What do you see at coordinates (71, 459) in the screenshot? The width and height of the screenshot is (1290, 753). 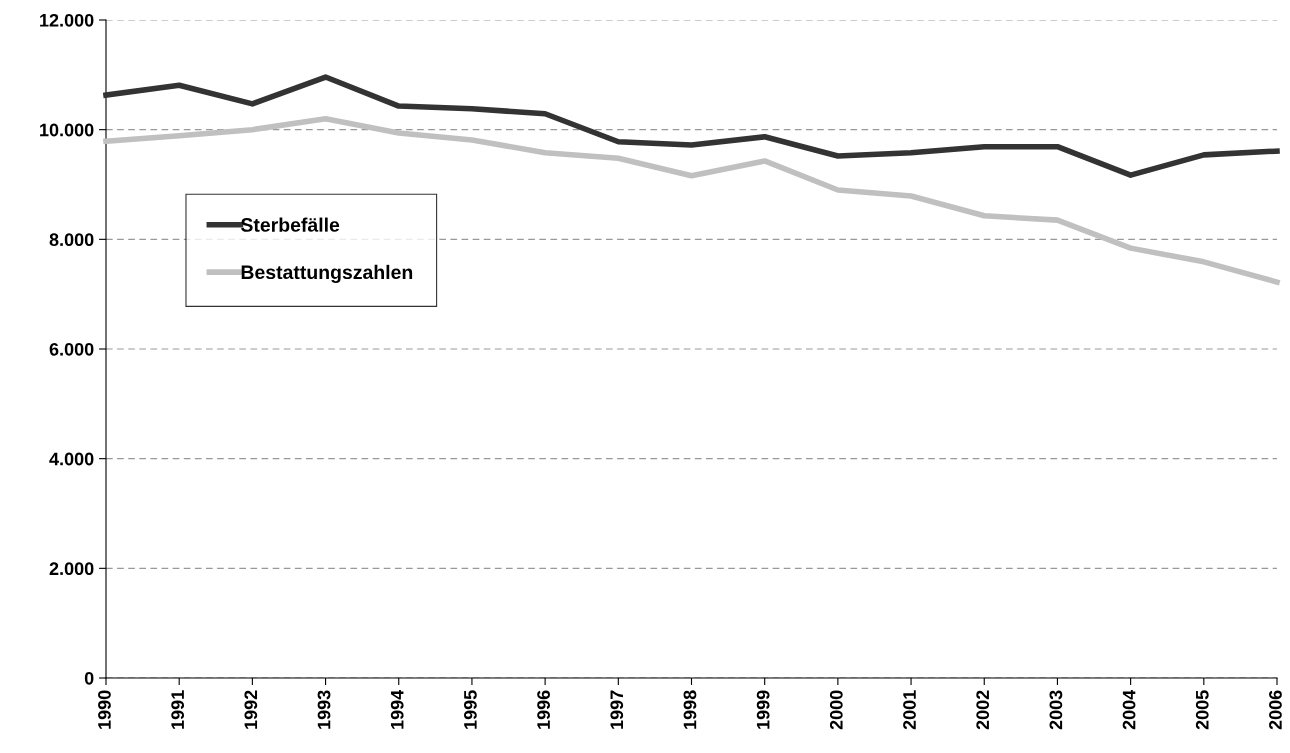 I see `y-tick-label: 4.000` at bounding box center [71, 459].